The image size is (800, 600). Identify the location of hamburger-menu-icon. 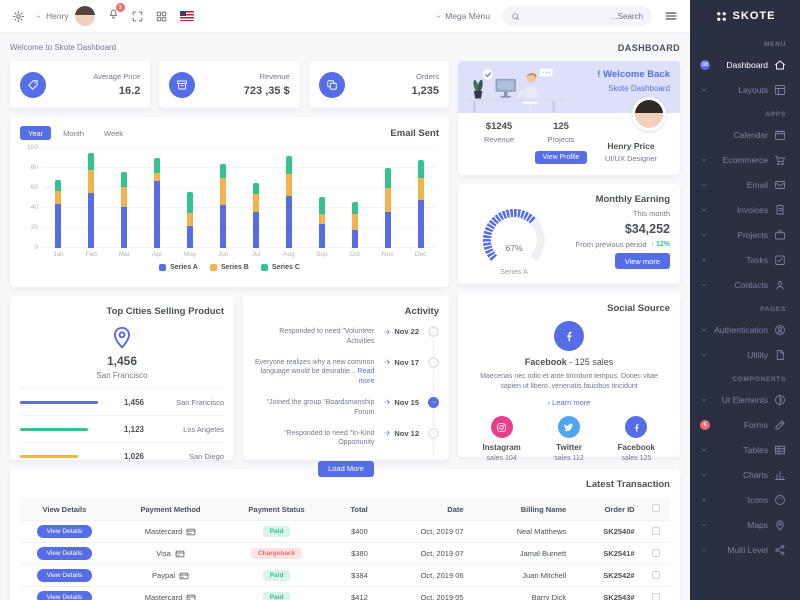
(671, 16).